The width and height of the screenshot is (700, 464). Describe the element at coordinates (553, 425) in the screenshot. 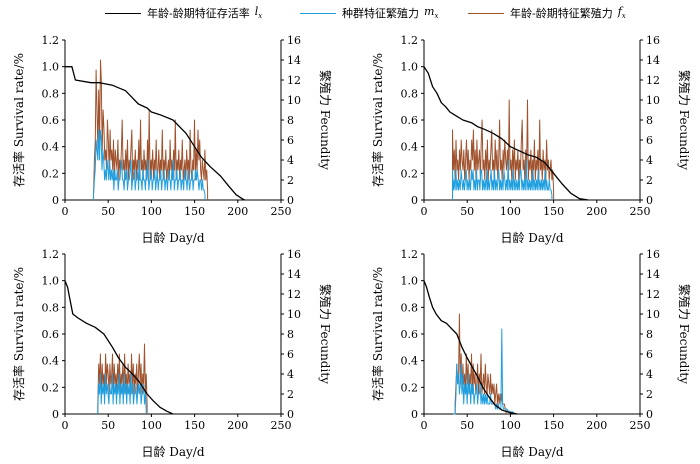

I see `panel-4-x-tick-label: 150` at that location.